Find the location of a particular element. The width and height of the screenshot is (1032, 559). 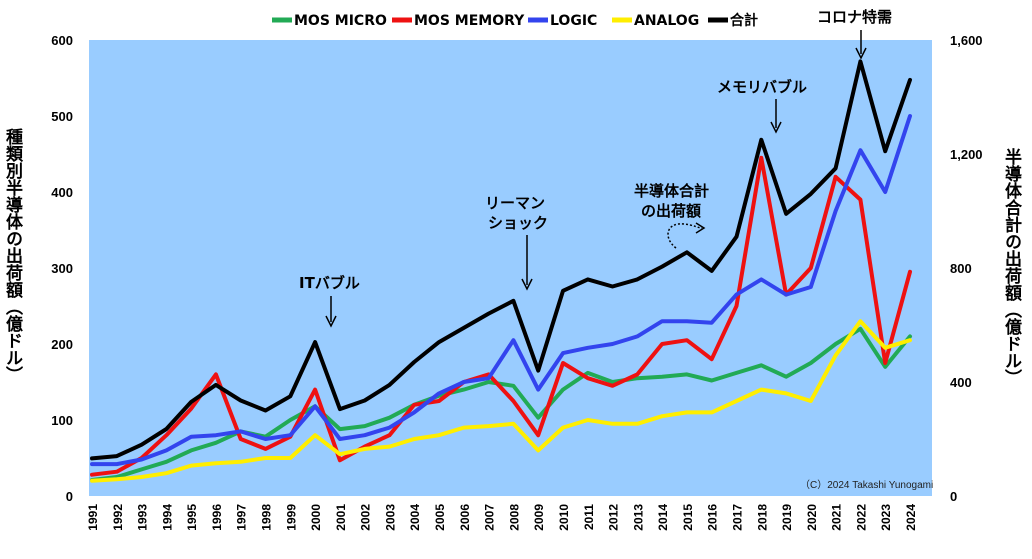

x-tick-label: 2001 is located at coordinates (341, 517).